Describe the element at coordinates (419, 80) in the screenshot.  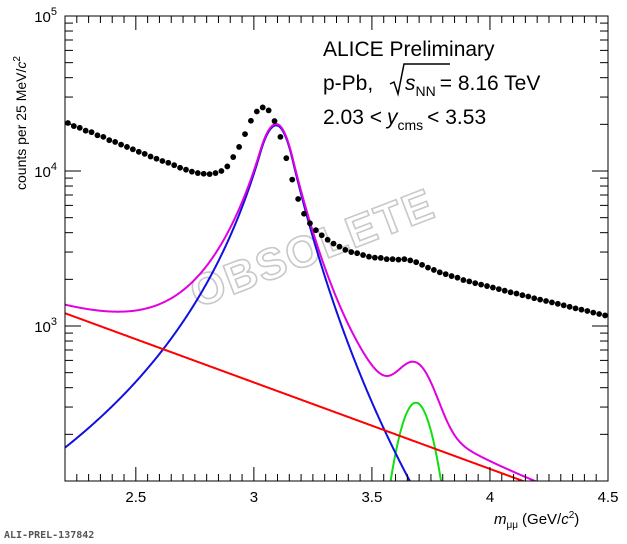
I see `sqrt-sign` at that location.